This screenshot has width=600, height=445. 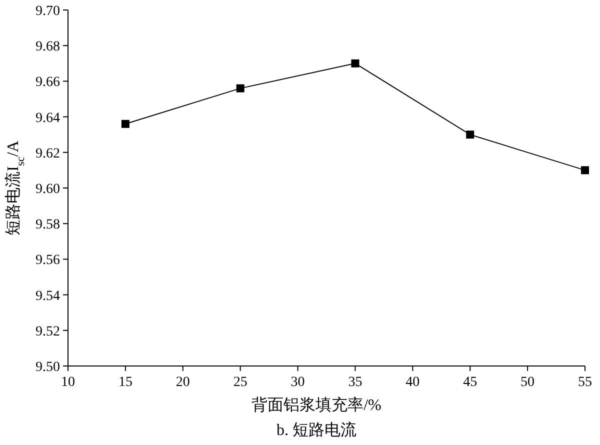 I want to click on x-tick-label: 50, so click(x=527, y=382).